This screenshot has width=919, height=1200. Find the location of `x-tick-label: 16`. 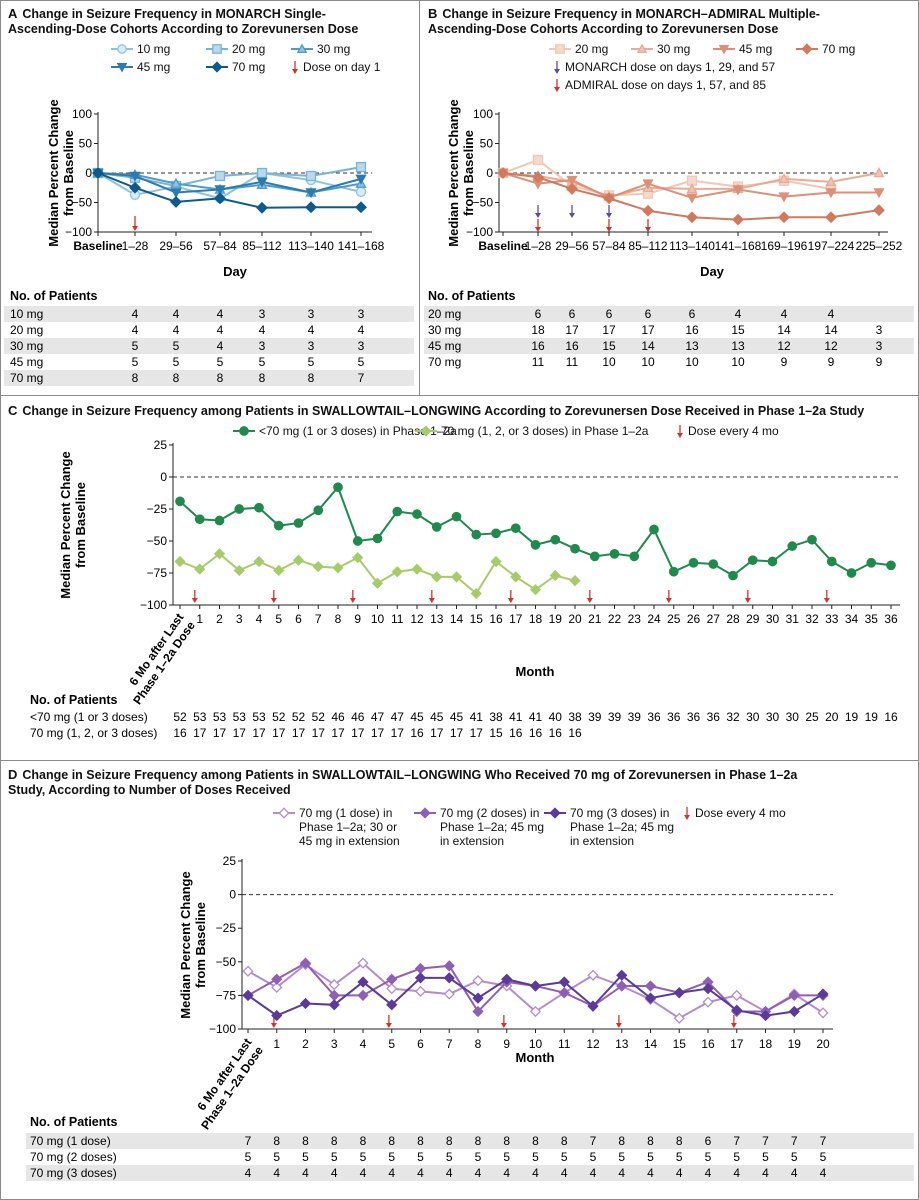

x-tick-label: 16 is located at coordinates (708, 1044).